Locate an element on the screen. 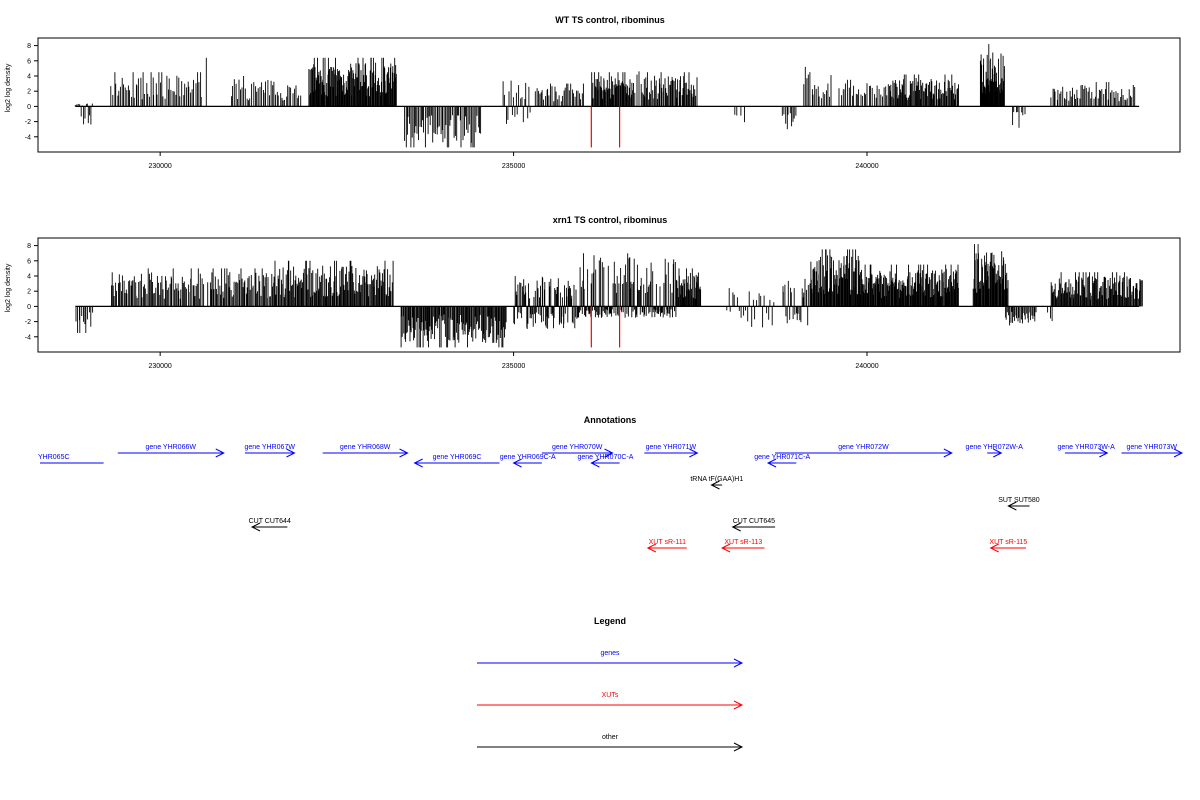 The image size is (1200, 800). annotation-feature: gene YHR067W is located at coordinates (270, 451).